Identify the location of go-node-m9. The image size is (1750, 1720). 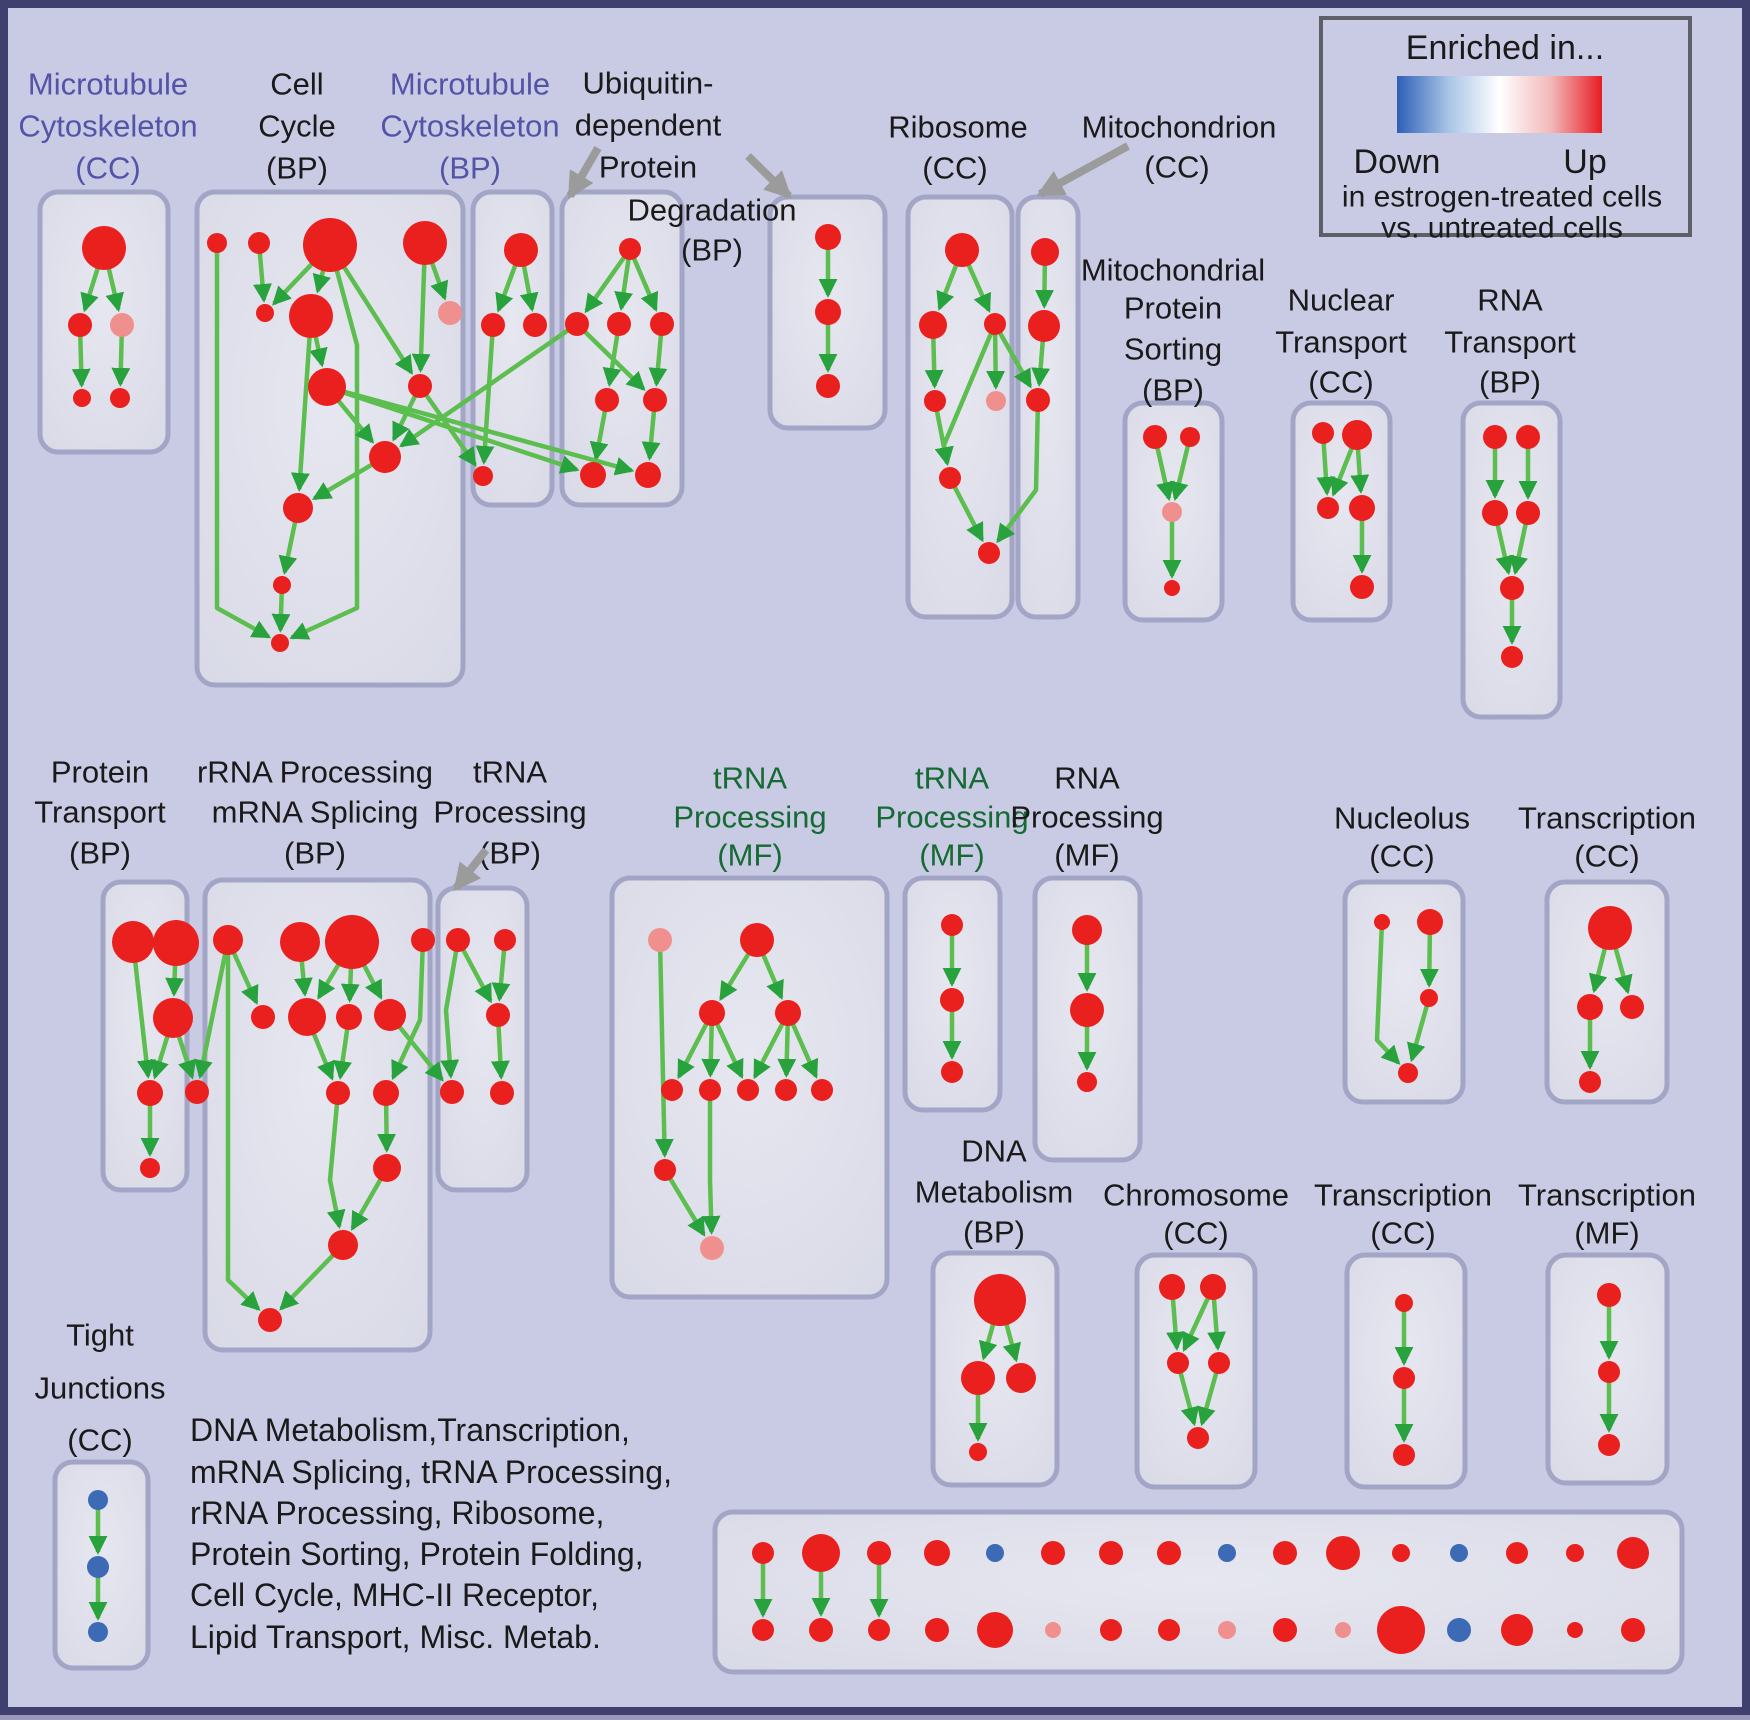
(822, 1090).